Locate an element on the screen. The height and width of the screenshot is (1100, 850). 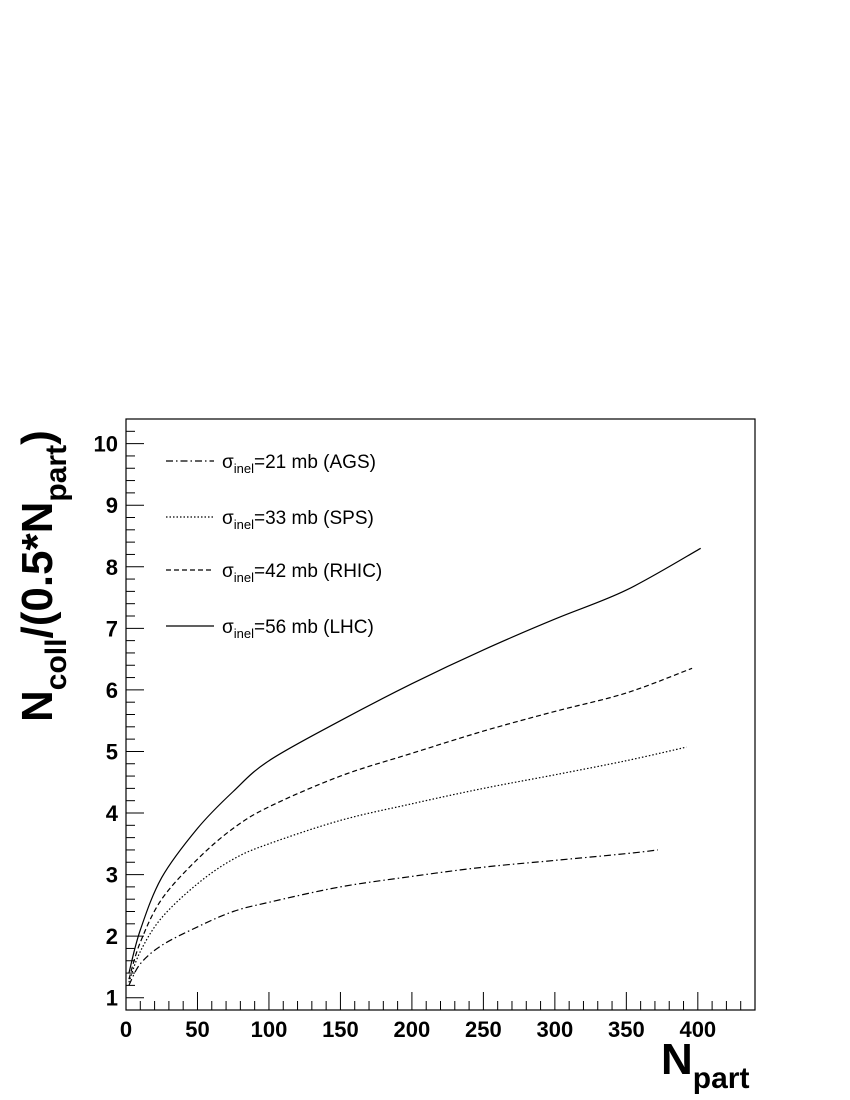
x-tick-label: 350 is located at coordinates (626, 1029).